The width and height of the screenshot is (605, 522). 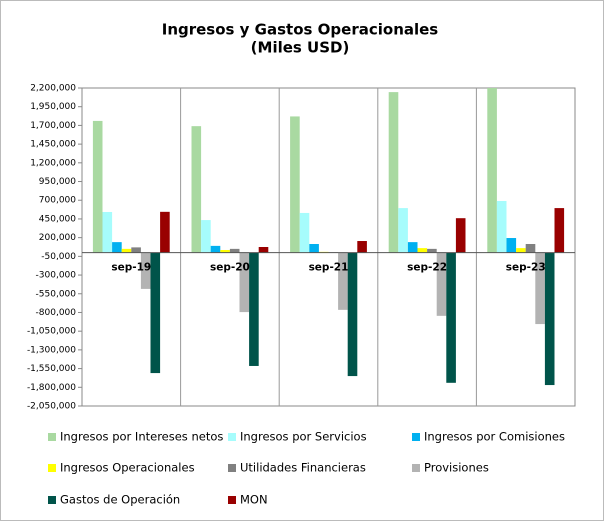 I want to click on legend-label: MON, so click(x=254, y=500).